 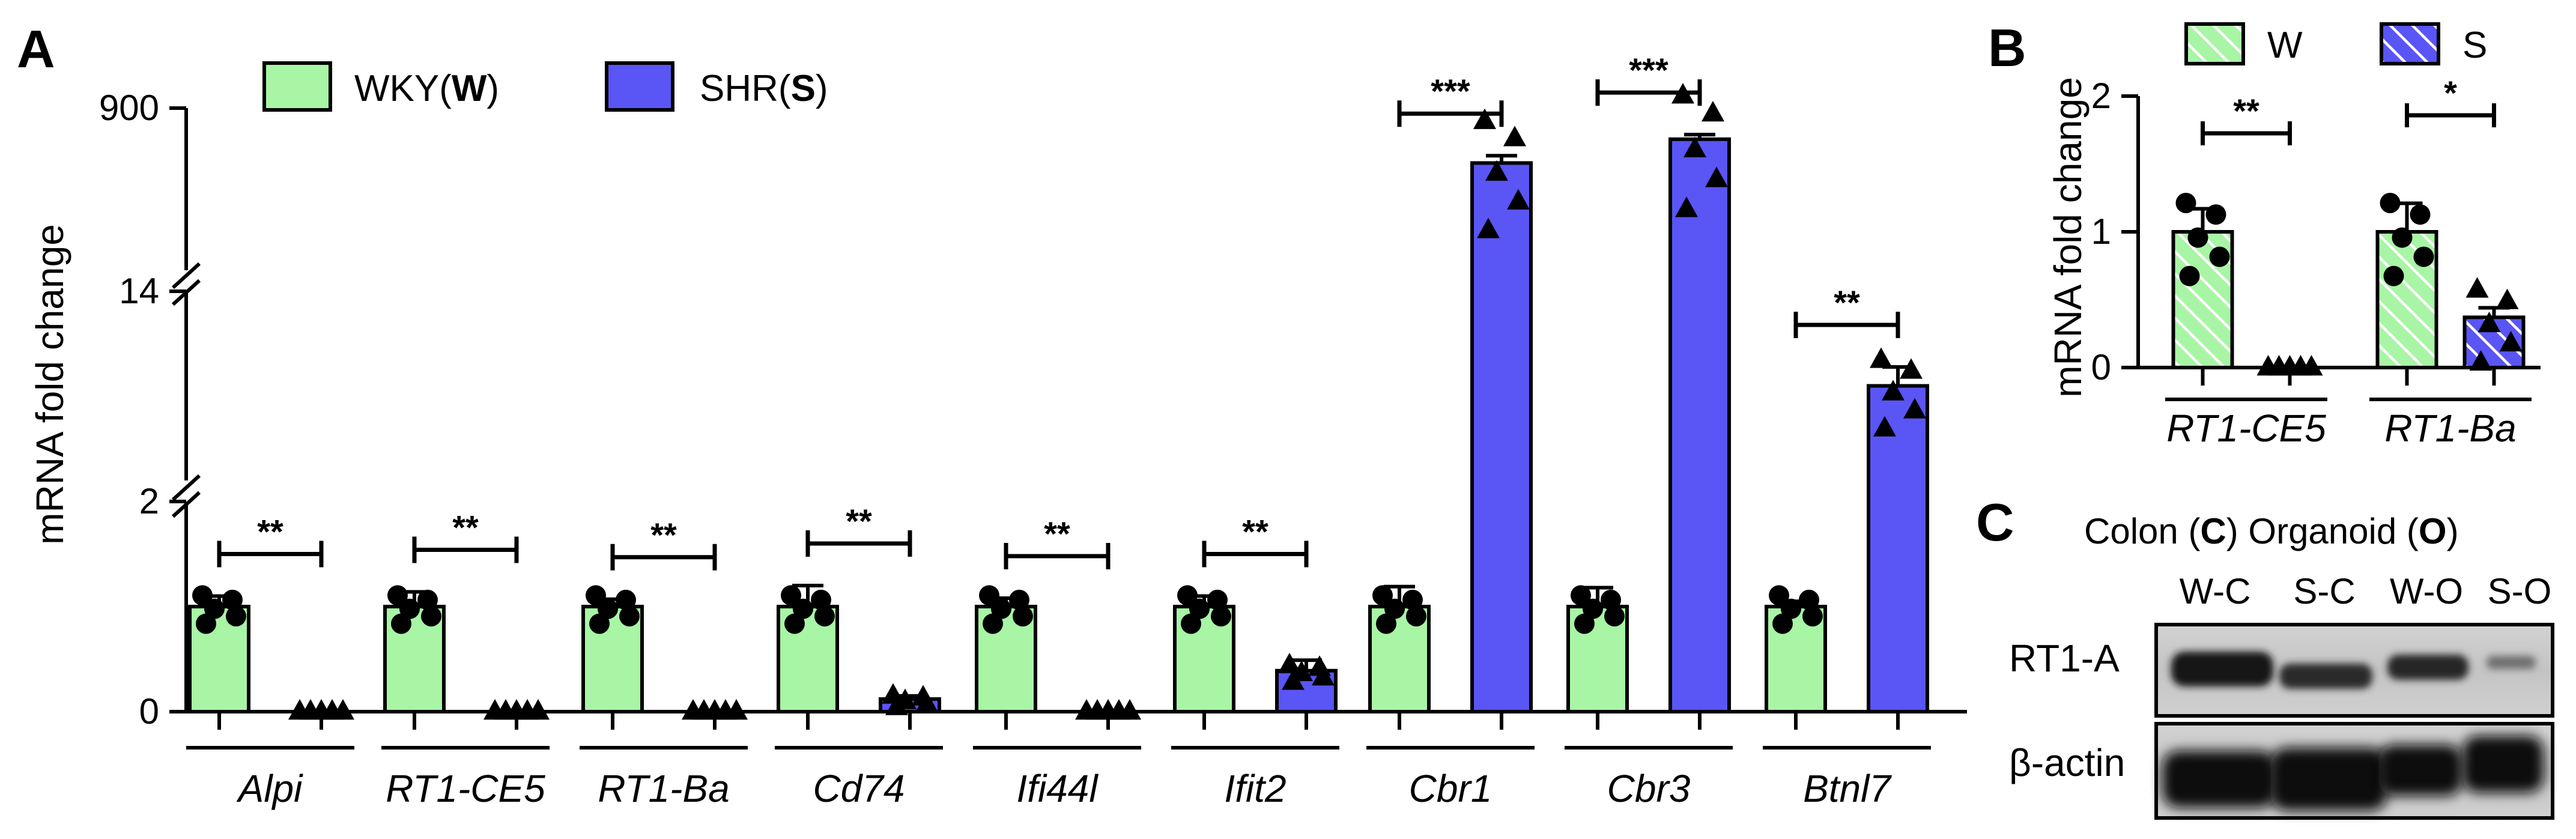 I want to click on panel-b-letter: B, so click(x=2007, y=47).